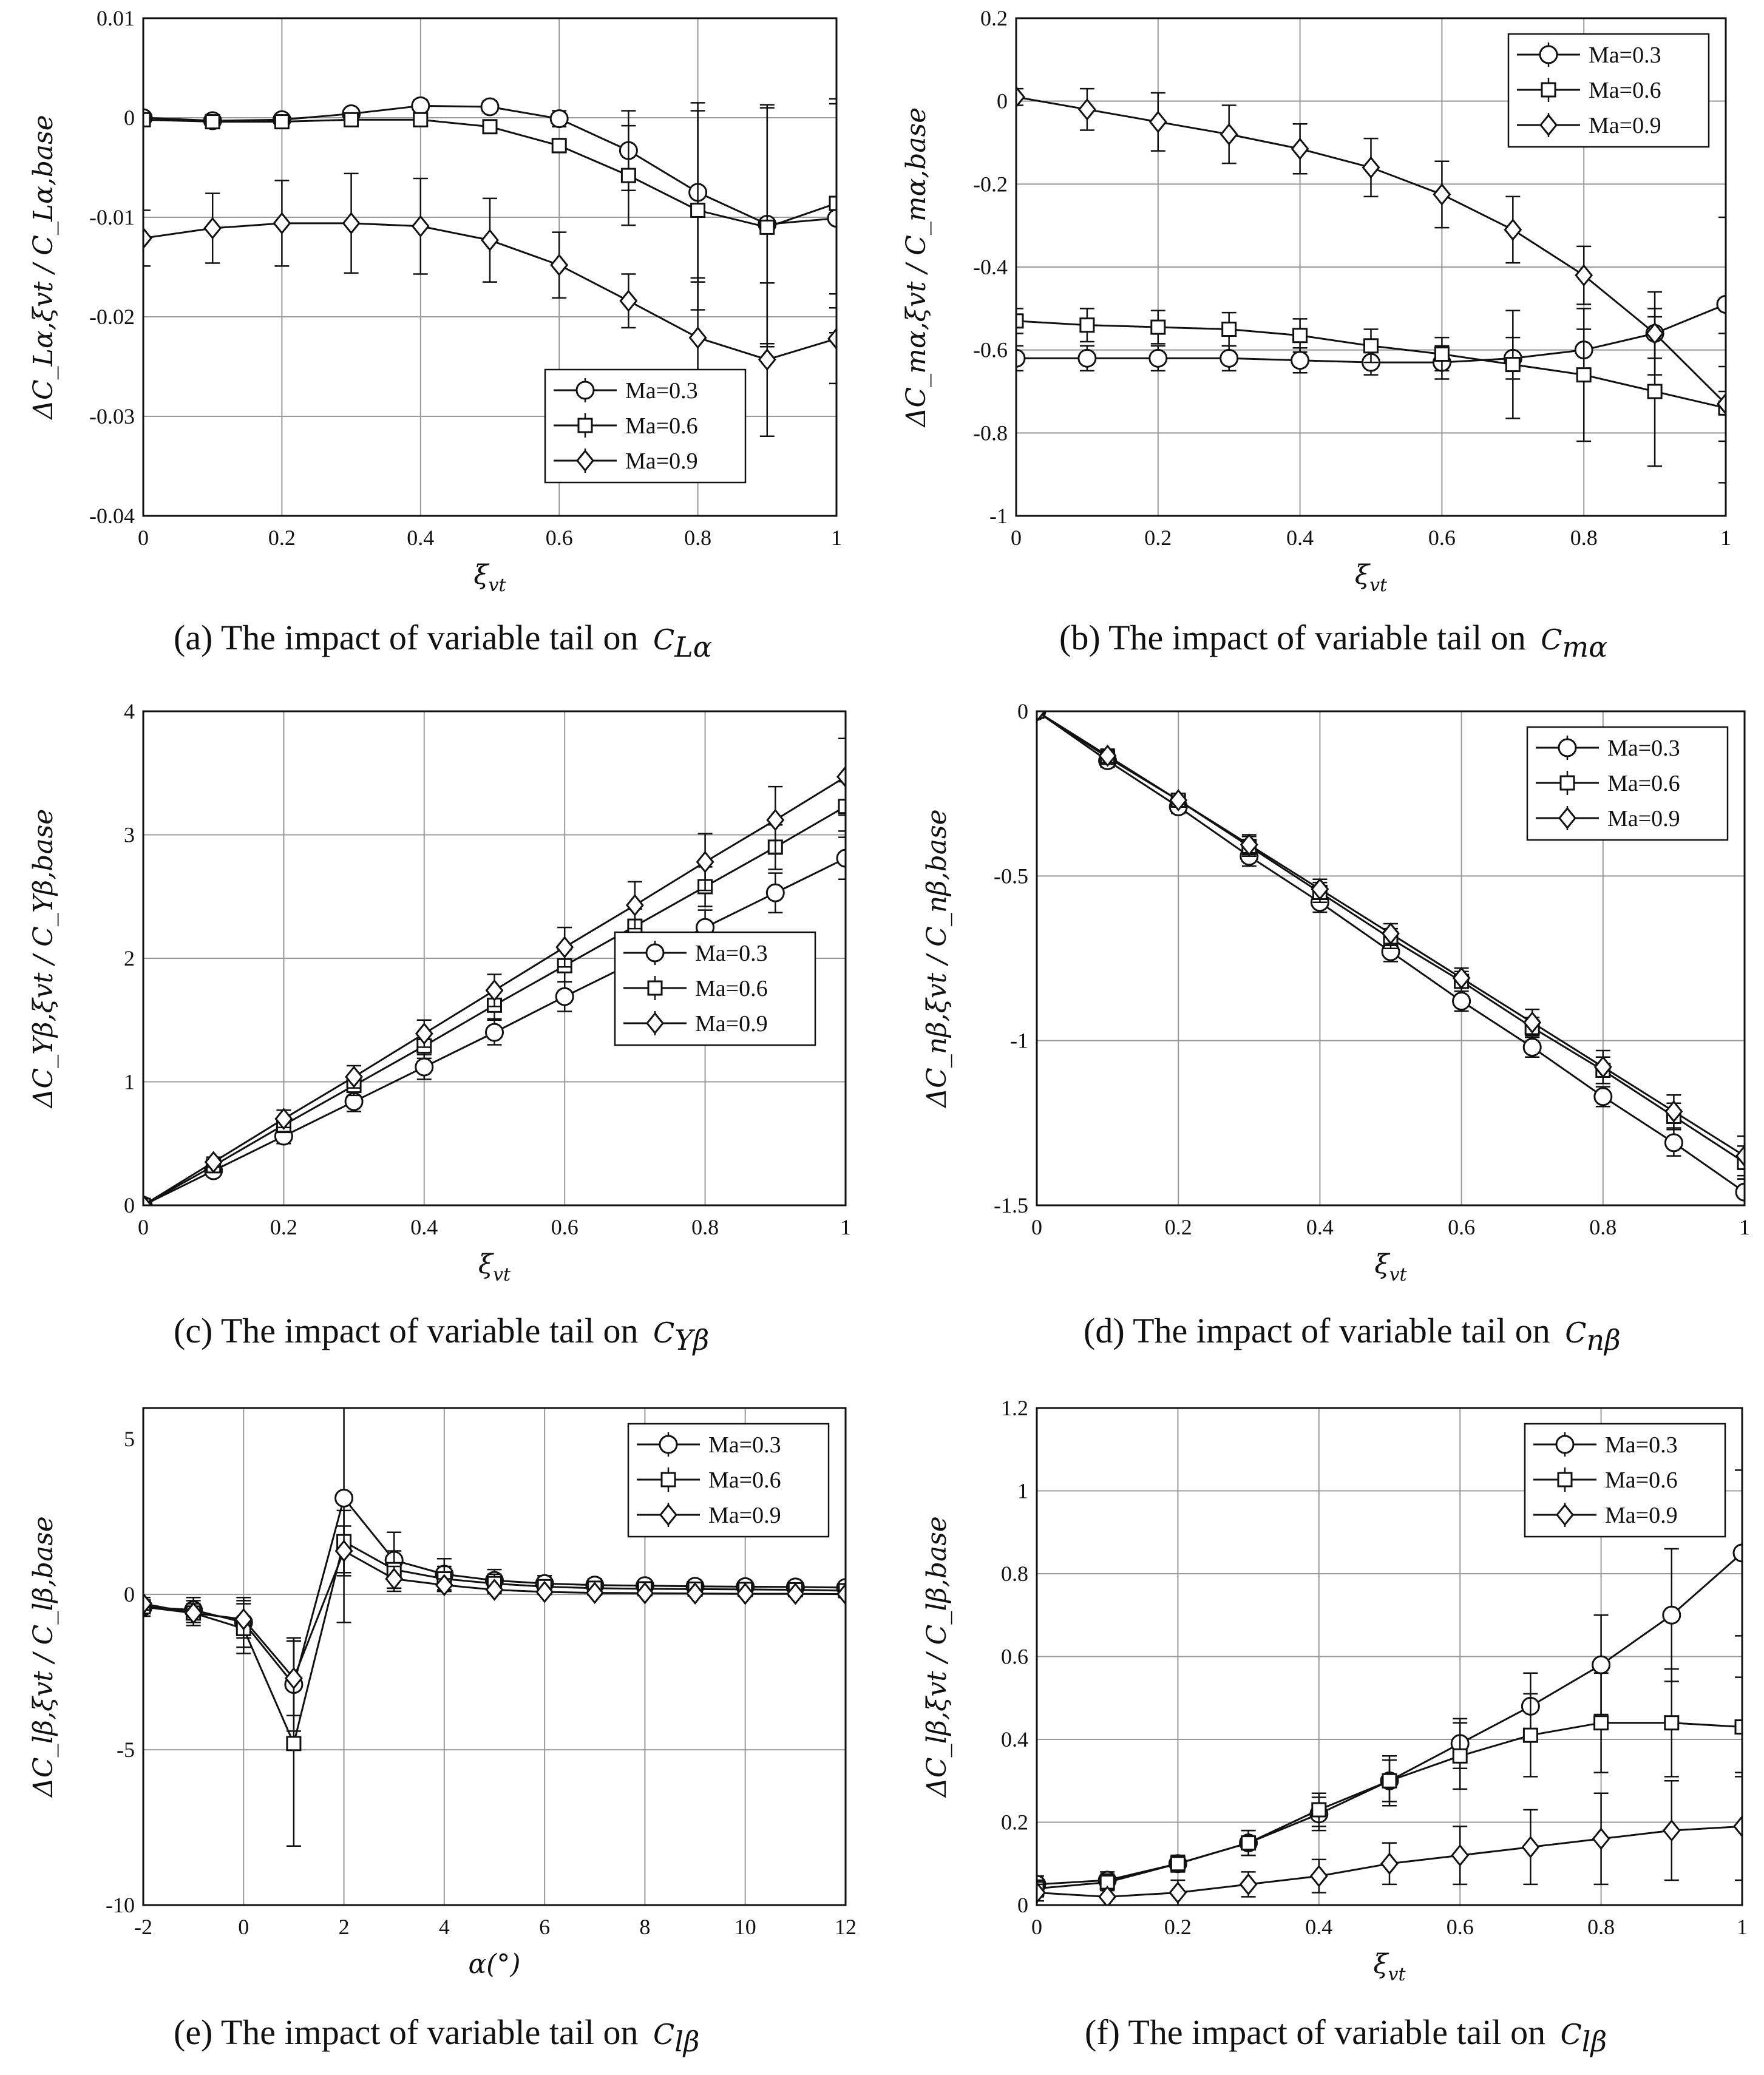 The width and height of the screenshot is (1764, 2075). Describe the element at coordinates (998, 516) in the screenshot. I see `y-tick-label: -1` at that location.